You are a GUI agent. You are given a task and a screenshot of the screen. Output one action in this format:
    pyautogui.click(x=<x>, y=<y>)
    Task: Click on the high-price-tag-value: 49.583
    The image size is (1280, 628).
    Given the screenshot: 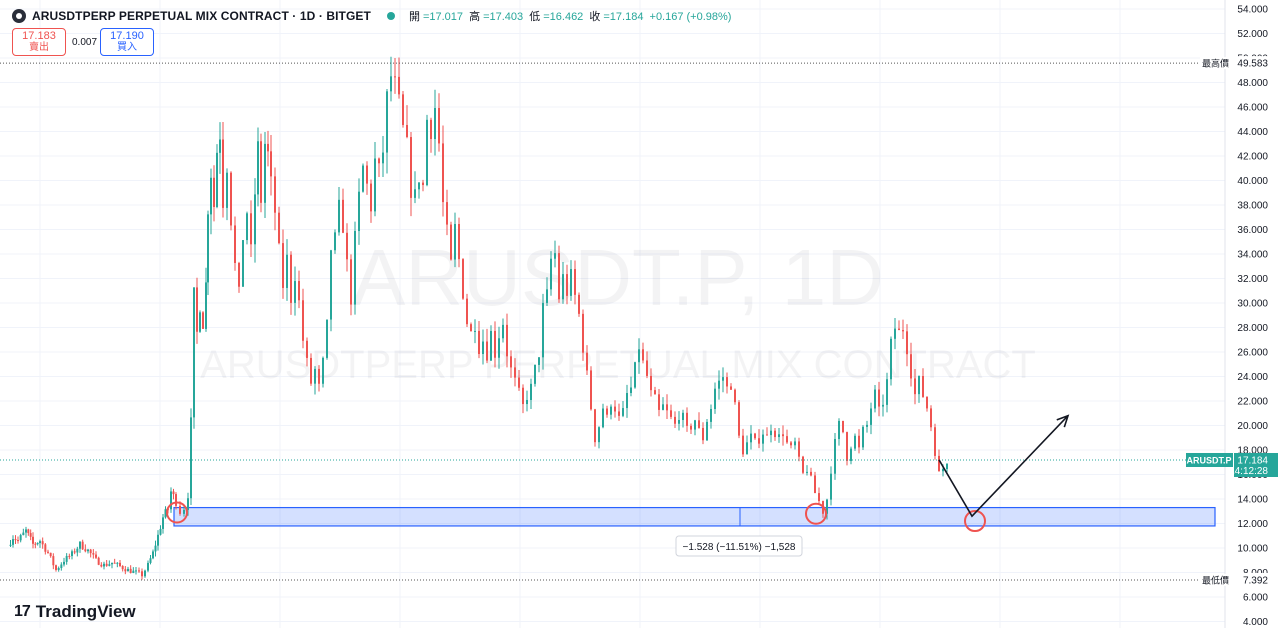 What is the action you would take?
    pyautogui.click(x=1252, y=64)
    